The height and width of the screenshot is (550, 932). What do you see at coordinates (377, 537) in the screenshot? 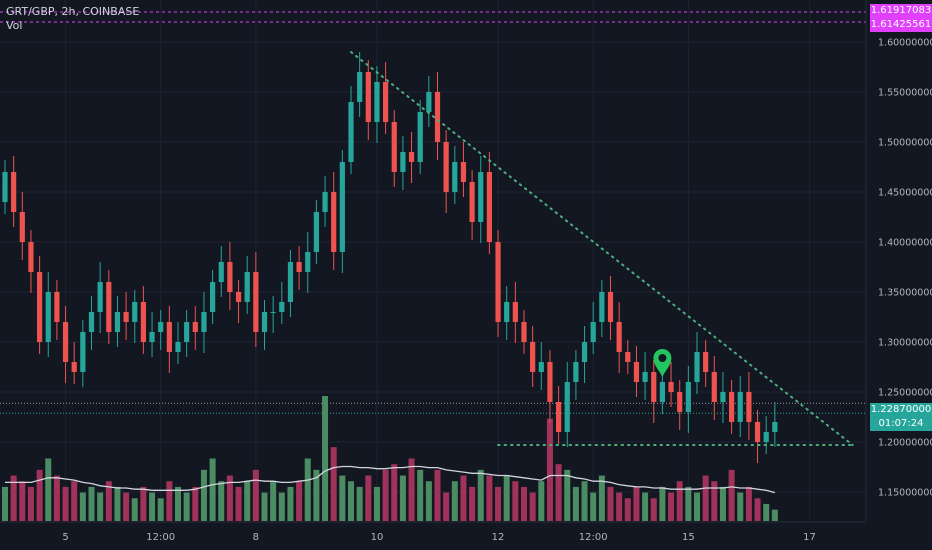
I see `time-tick-3: 10` at bounding box center [377, 537].